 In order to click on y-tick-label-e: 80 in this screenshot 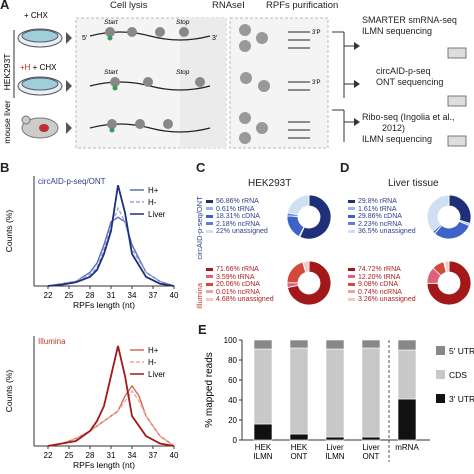, I will do `click(232, 360)`.